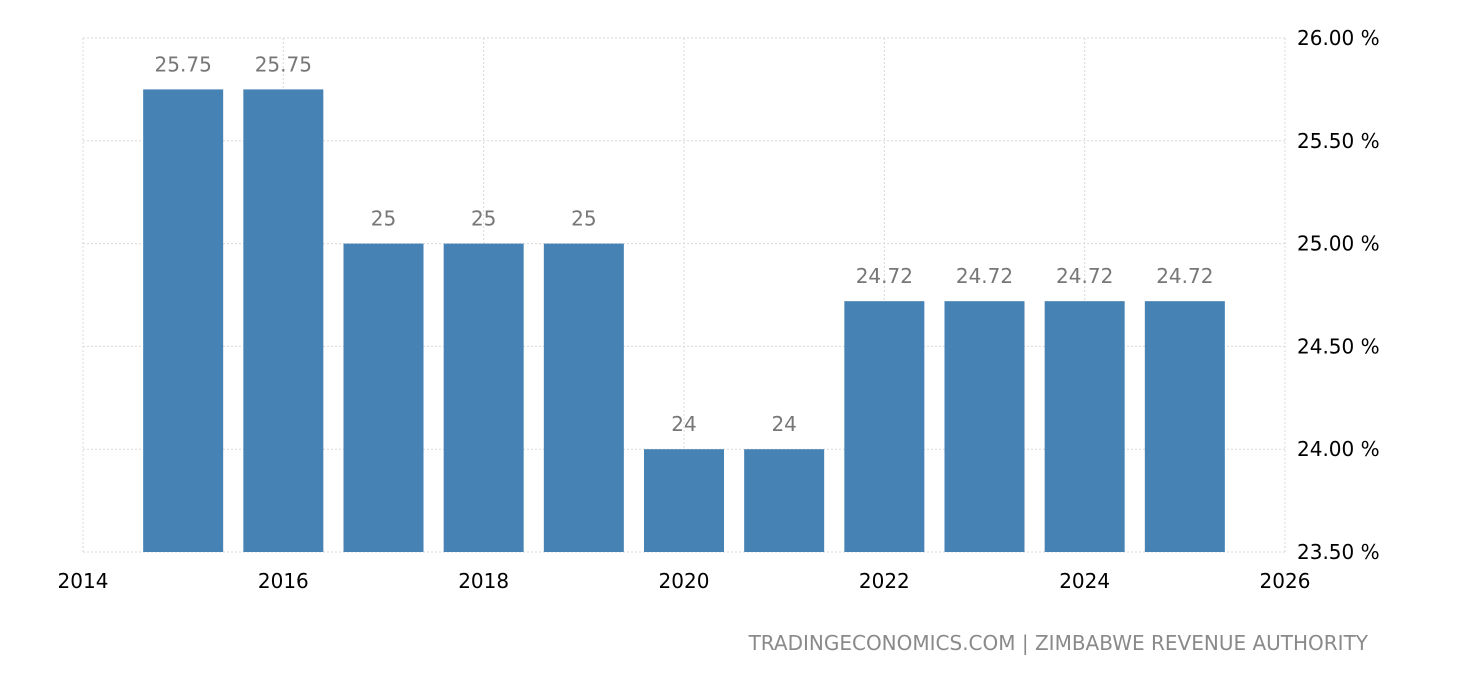  I want to click on x-tick-label: 2020, so click(684, 581).